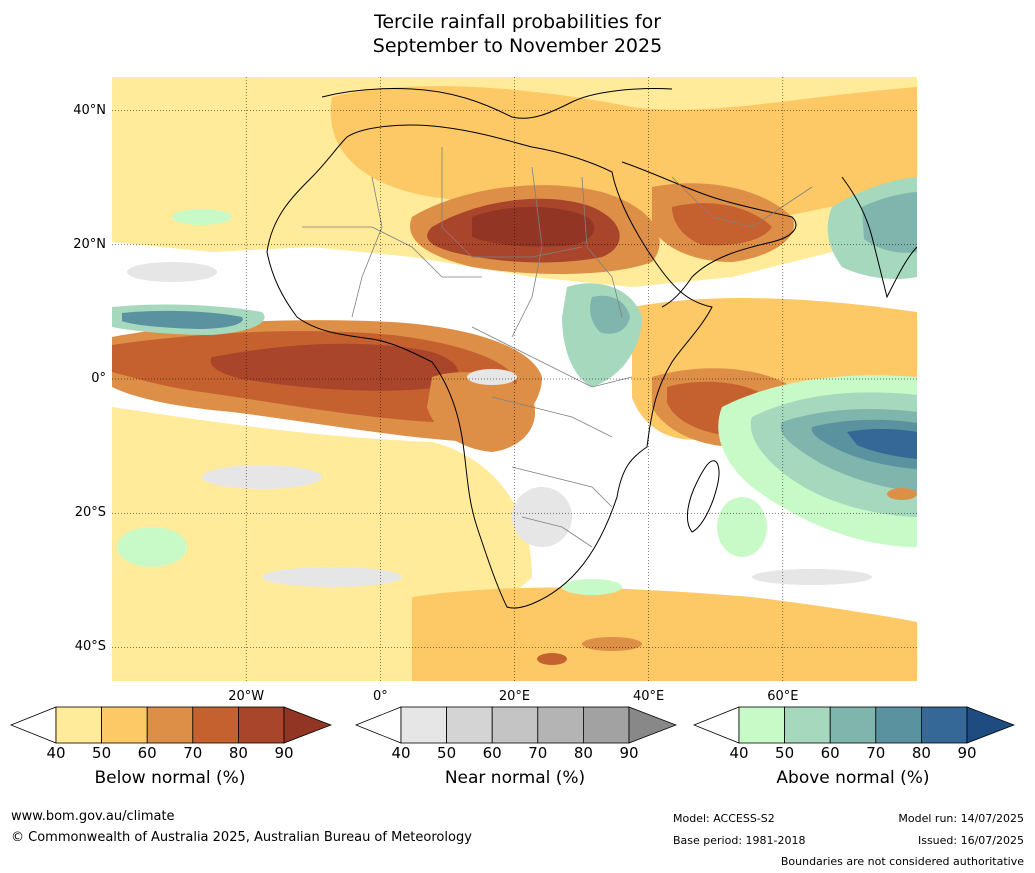 The height and width of the screenshot is (873, 1035). Describe the element at coordinates (739, 753) in the screenshot. I see `colorbar-tick-label: 40` at that location.